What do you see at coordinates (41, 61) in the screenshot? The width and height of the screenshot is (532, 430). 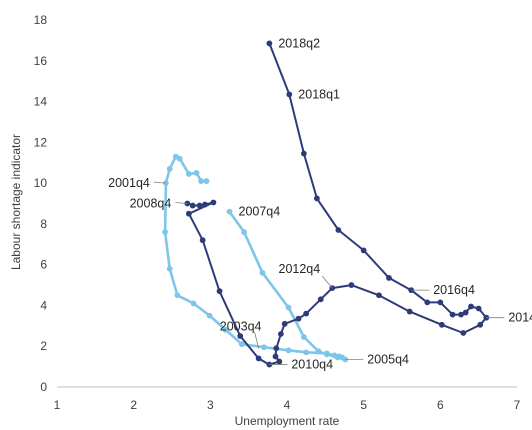 I see `y-tick-label: 16` at bounding box center [41, 61].